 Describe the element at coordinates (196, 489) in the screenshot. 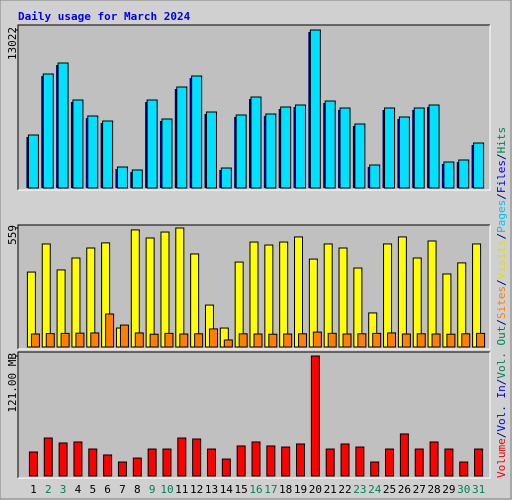

I see `x-tick-label: 12` at that location.